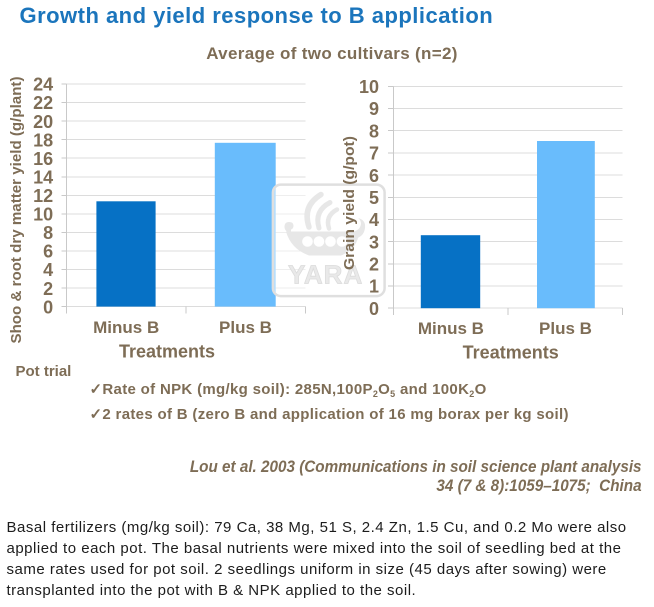  I want to click on svg-text: 1, so click(374, 287).